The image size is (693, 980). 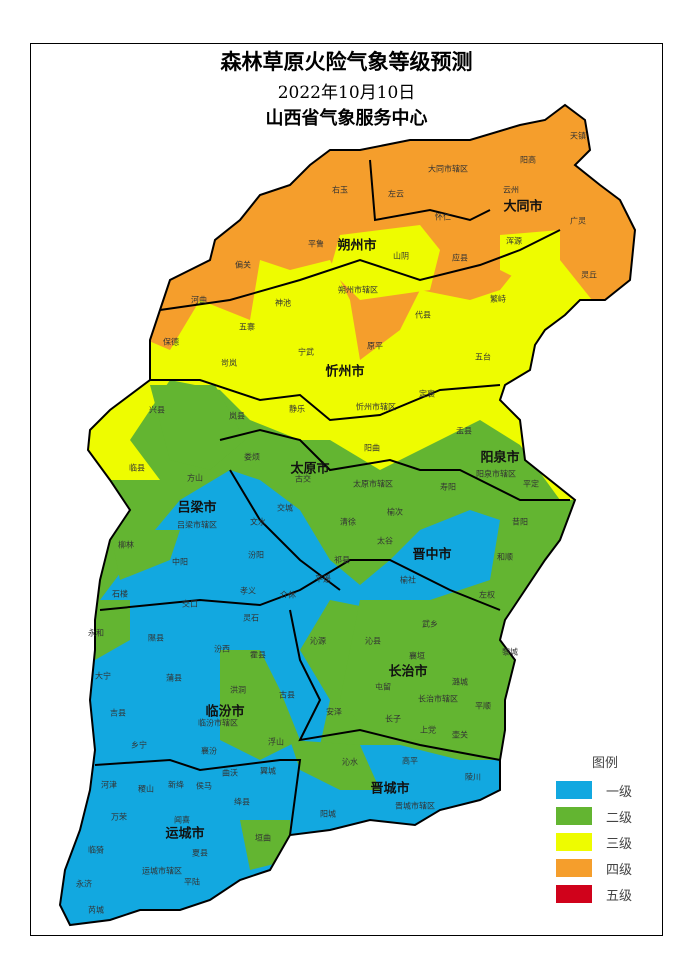 What do you see at coordinates (357, 246) in the screenshot?
I see `city-label: 朔州市` at bounding box center [357, 246].